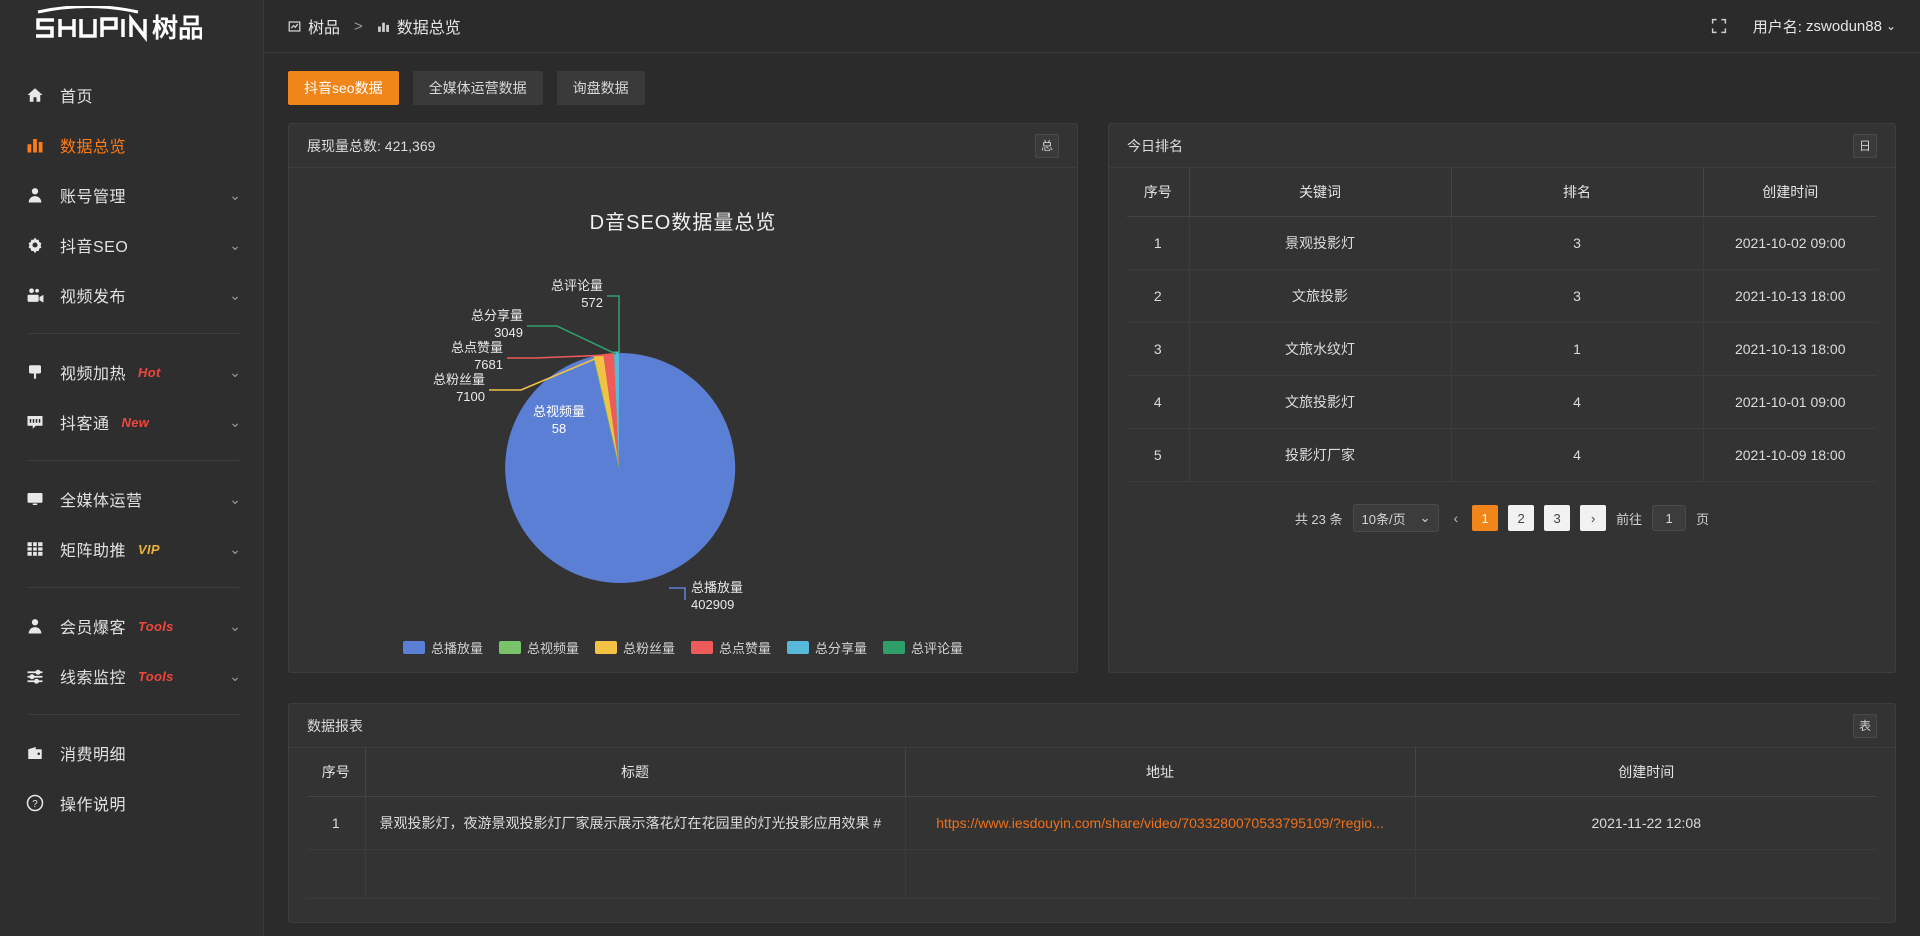 The height and width of the screenshot is (936, 1920). I want to click on cell-title, so click(635, 874).